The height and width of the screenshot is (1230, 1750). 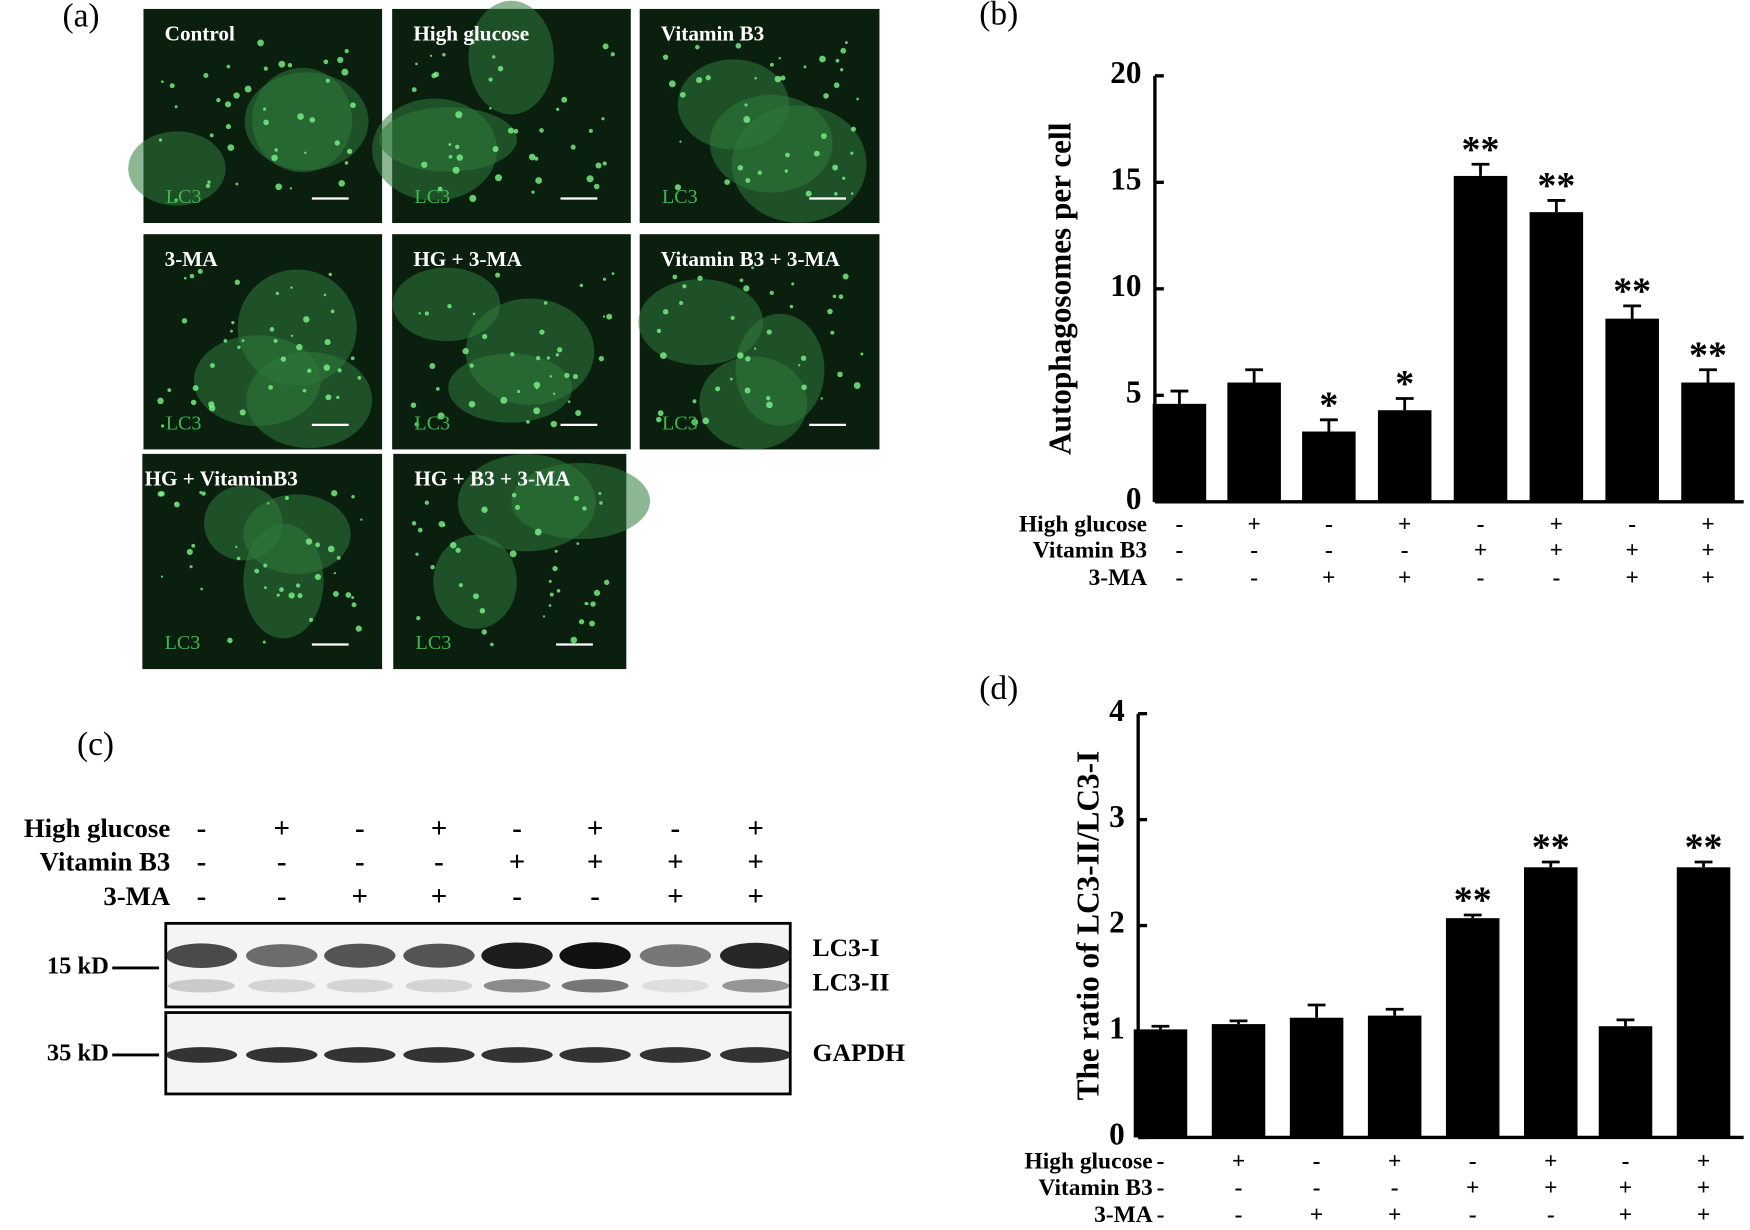 What do you see at coordinates (1481, 150) in the screenshot?
I see `significance: **` at bounding box center [1481, 150].